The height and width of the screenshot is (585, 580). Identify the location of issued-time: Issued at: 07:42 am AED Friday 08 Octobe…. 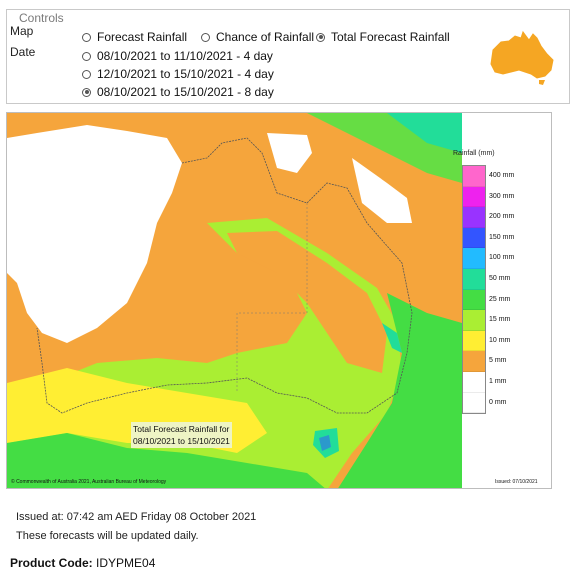
(136, 517).